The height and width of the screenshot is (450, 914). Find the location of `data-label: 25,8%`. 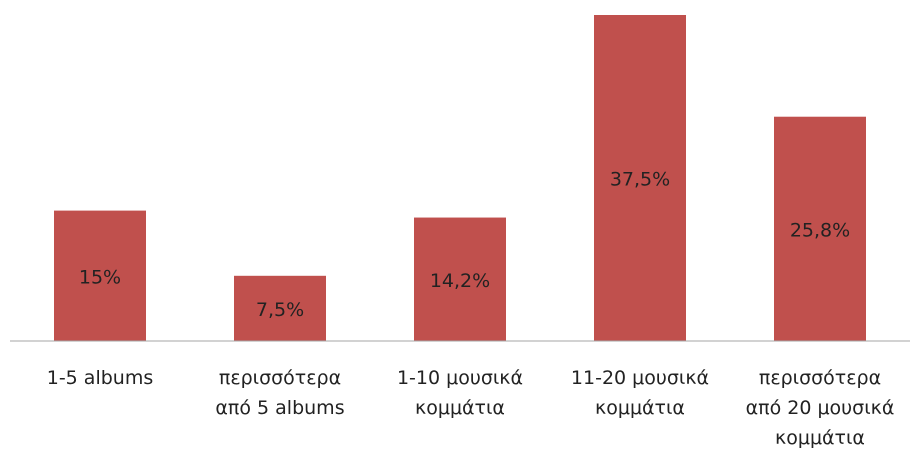

data-label: 25,8% is located at coordinates (820, 230).